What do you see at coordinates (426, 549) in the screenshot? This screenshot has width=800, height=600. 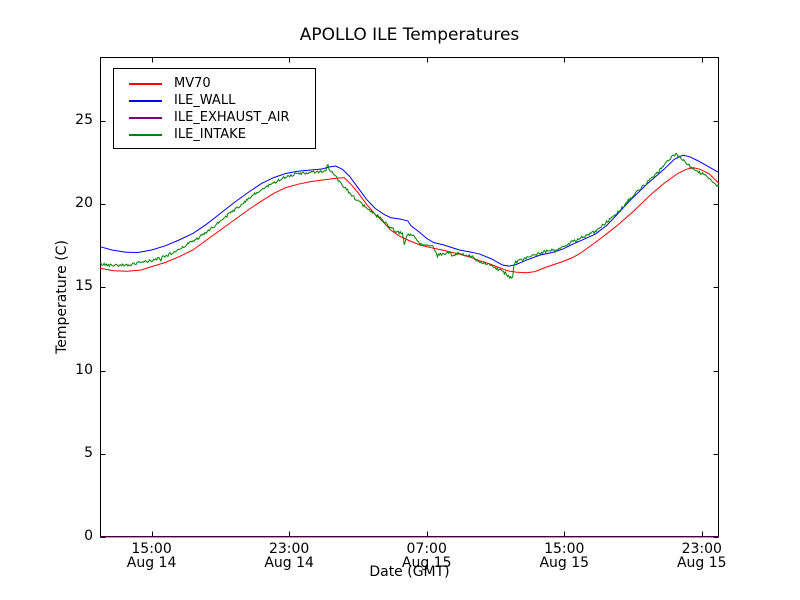 I see `x-tick-time: 07:00` at bounding box center [426, 549].